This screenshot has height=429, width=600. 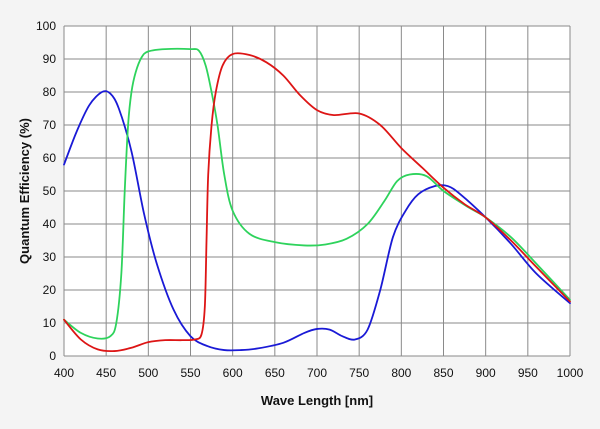 What do you see at coordinates (359, 373) in the screenshot?
I see `x-tick-label: 750` at bounding box center [359, 373].